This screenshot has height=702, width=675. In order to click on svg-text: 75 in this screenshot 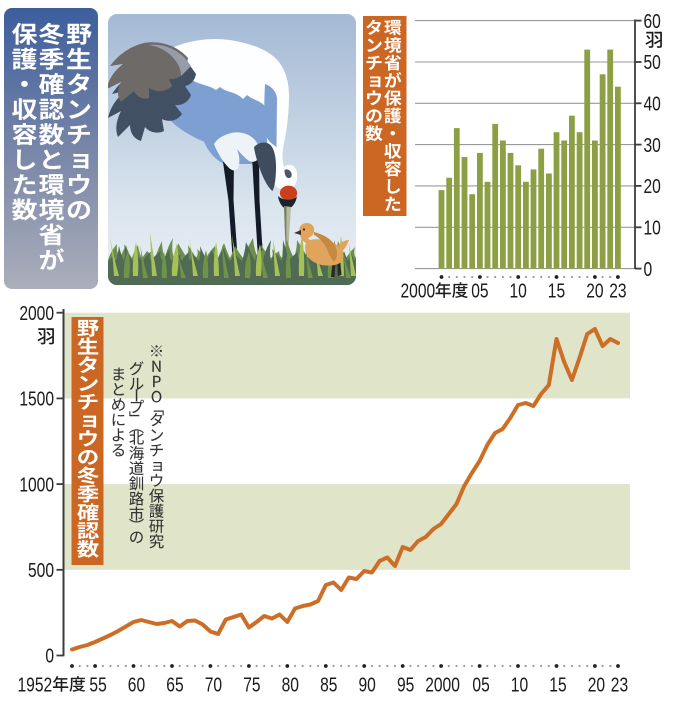, I will do `click(251, 684)`.